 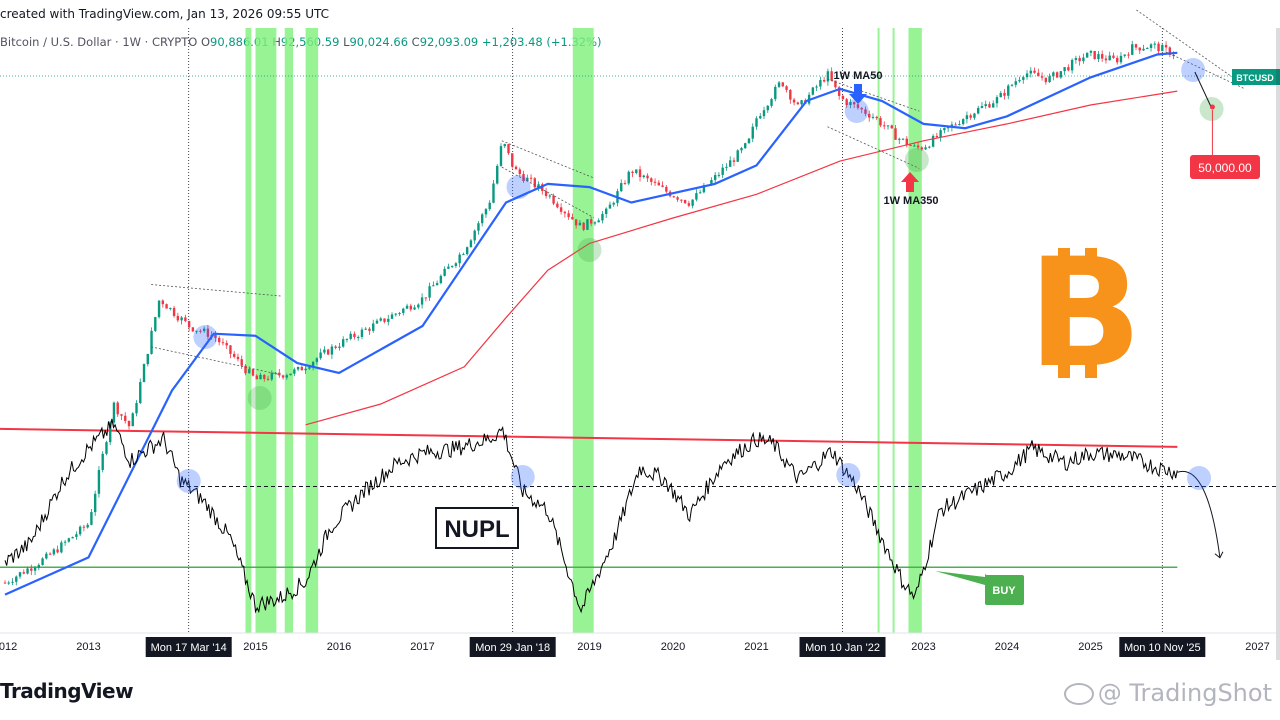 What do you see at coordinates (512, 648) in the screenshot?
I see `time-axis-highlight-label: Mon 29 Jan '18` at bounding box center [512, 648].